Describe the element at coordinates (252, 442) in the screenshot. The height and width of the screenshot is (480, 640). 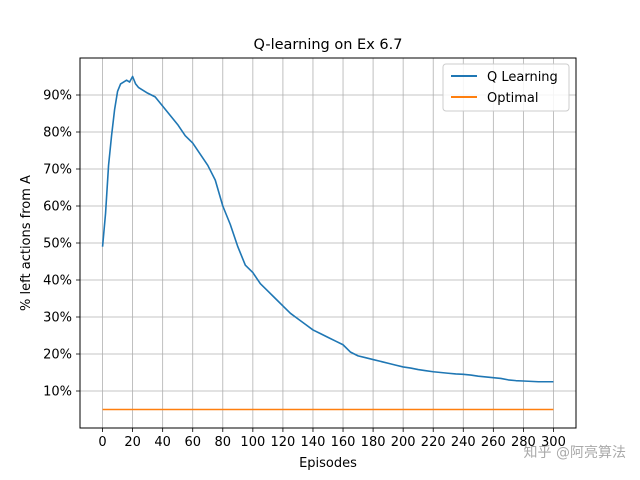
I see `x-tick-label: 100` at that location.